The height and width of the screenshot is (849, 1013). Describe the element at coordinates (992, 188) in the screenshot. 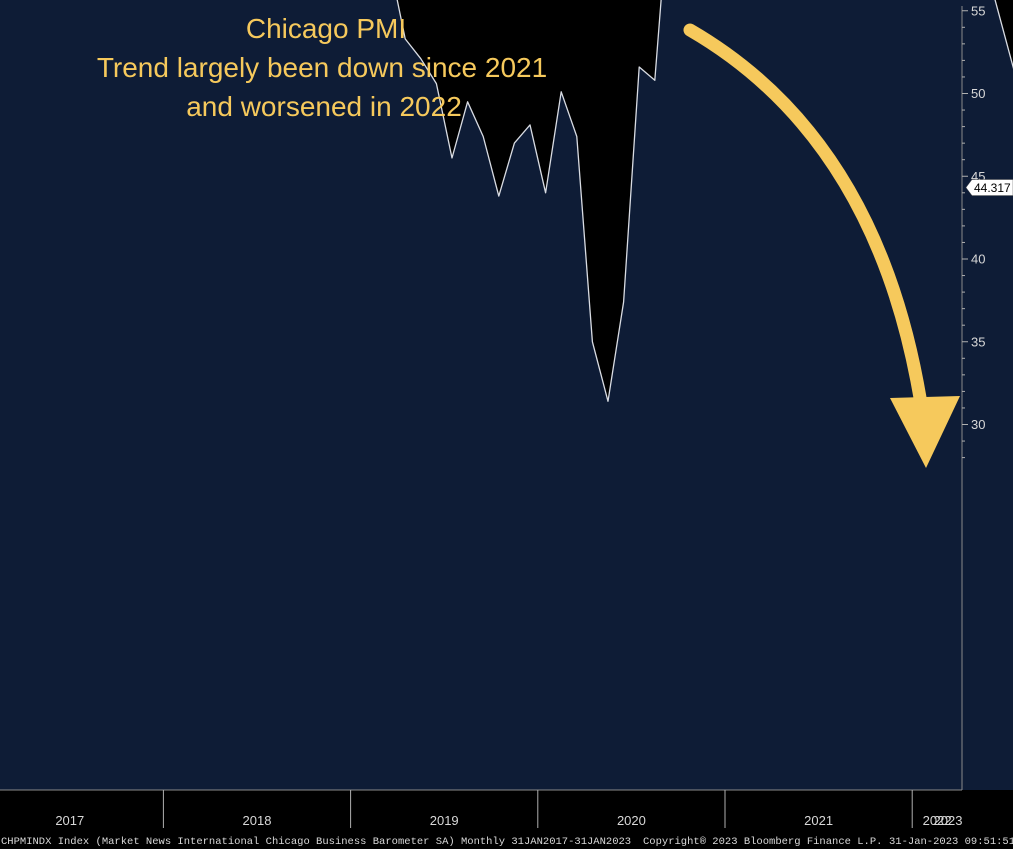

I see `last-value-label: 44.317` at that location.